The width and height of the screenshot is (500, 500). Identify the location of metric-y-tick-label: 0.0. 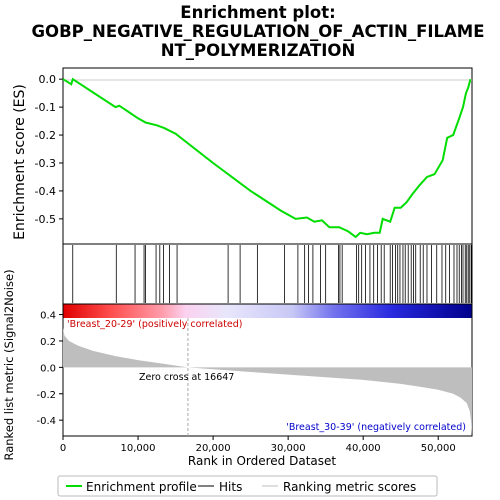
(48, 368).